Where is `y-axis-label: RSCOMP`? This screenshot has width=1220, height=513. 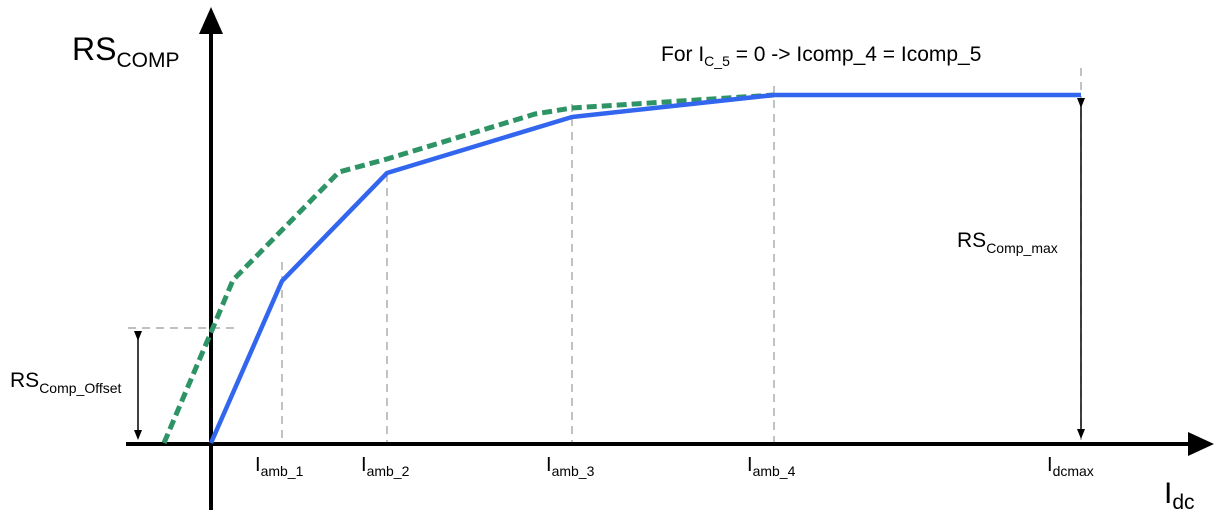
y-axis-label: RSCOMP is located at coordinates (125, 51).